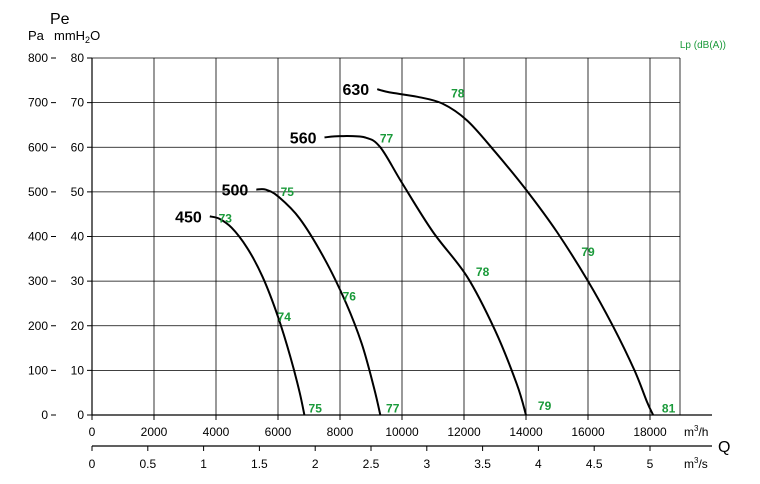 This screenshot has height=484, width=760. I want to click on m3h-tick-label: 14000, so click(526, 432).